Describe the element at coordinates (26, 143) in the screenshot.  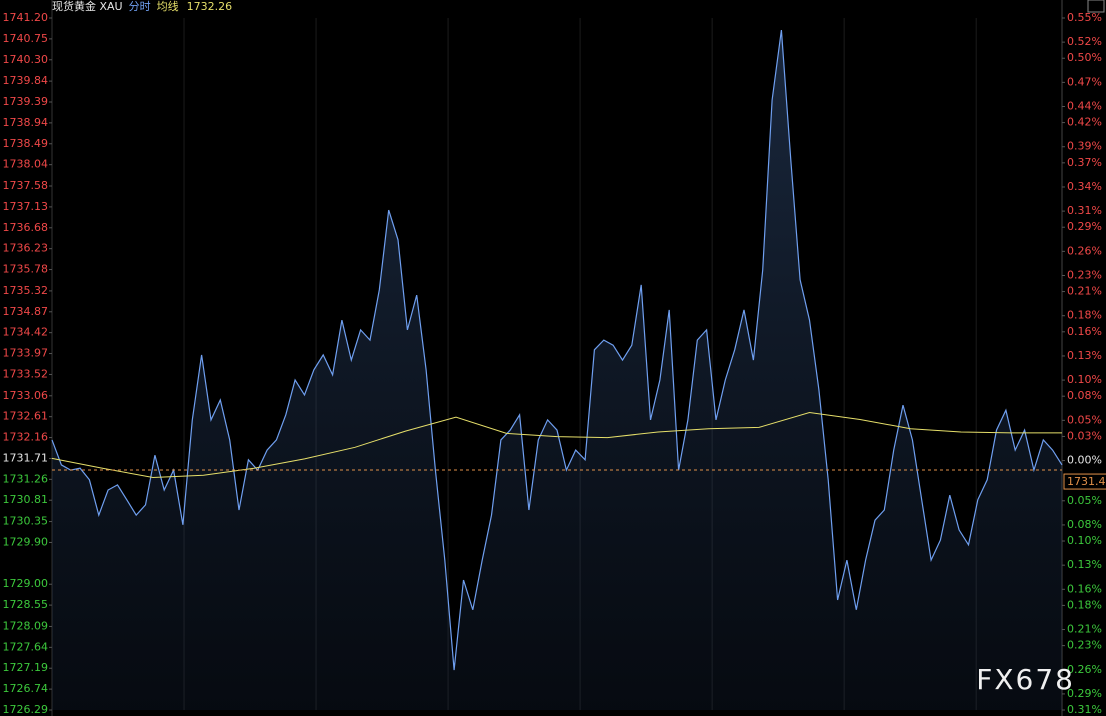
I see `y-tick-label: 1738.49` at that location.